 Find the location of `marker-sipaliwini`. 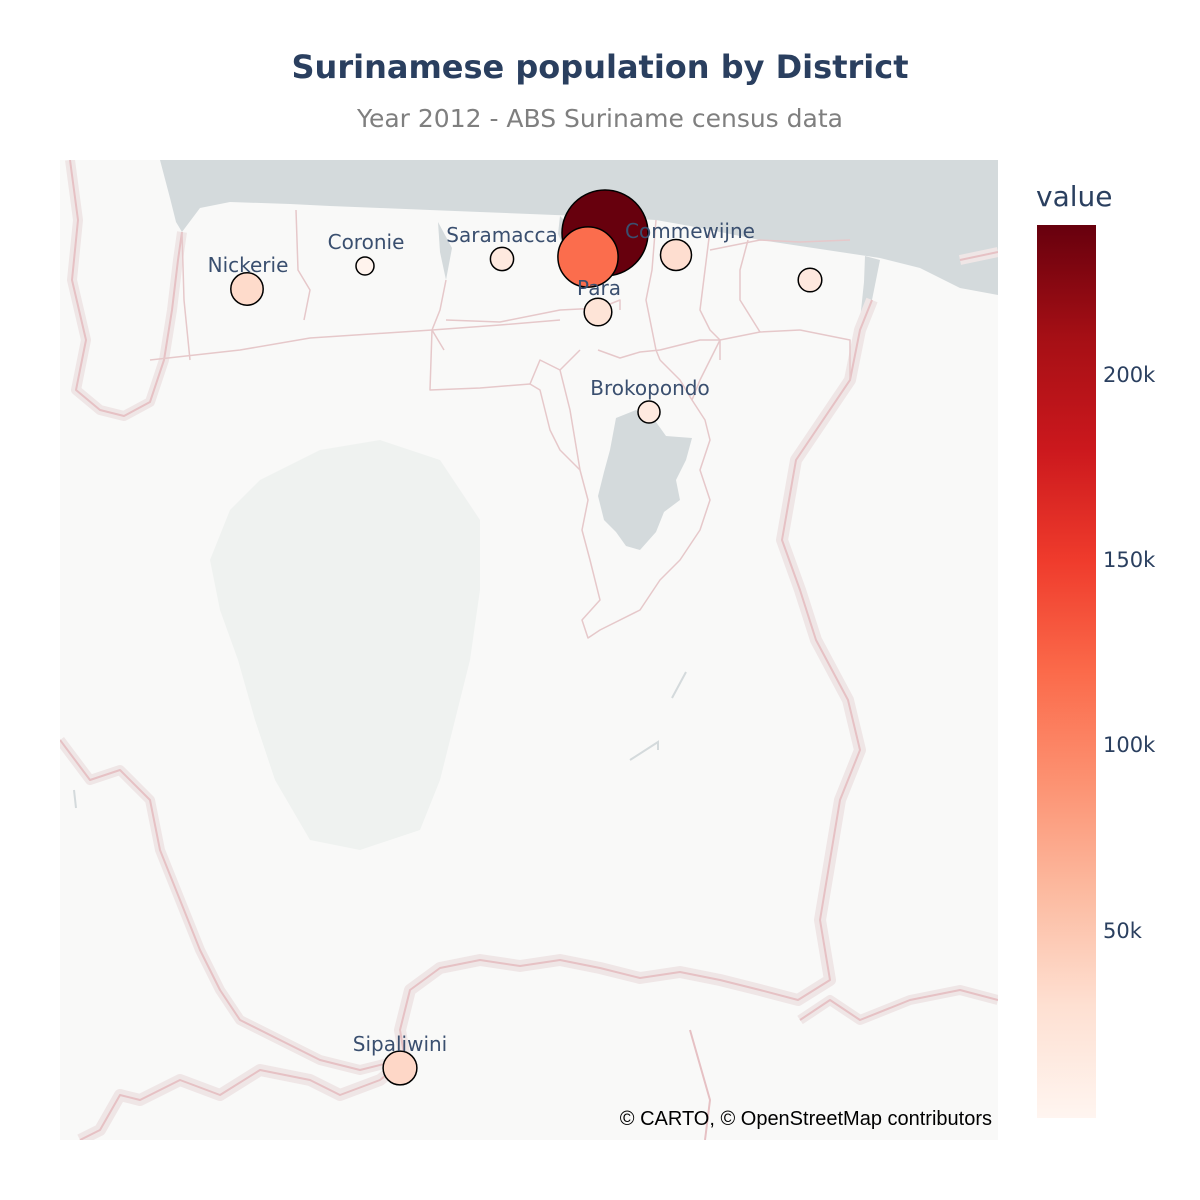

marker-sipaliwini is located at coordinates (400, 1068).